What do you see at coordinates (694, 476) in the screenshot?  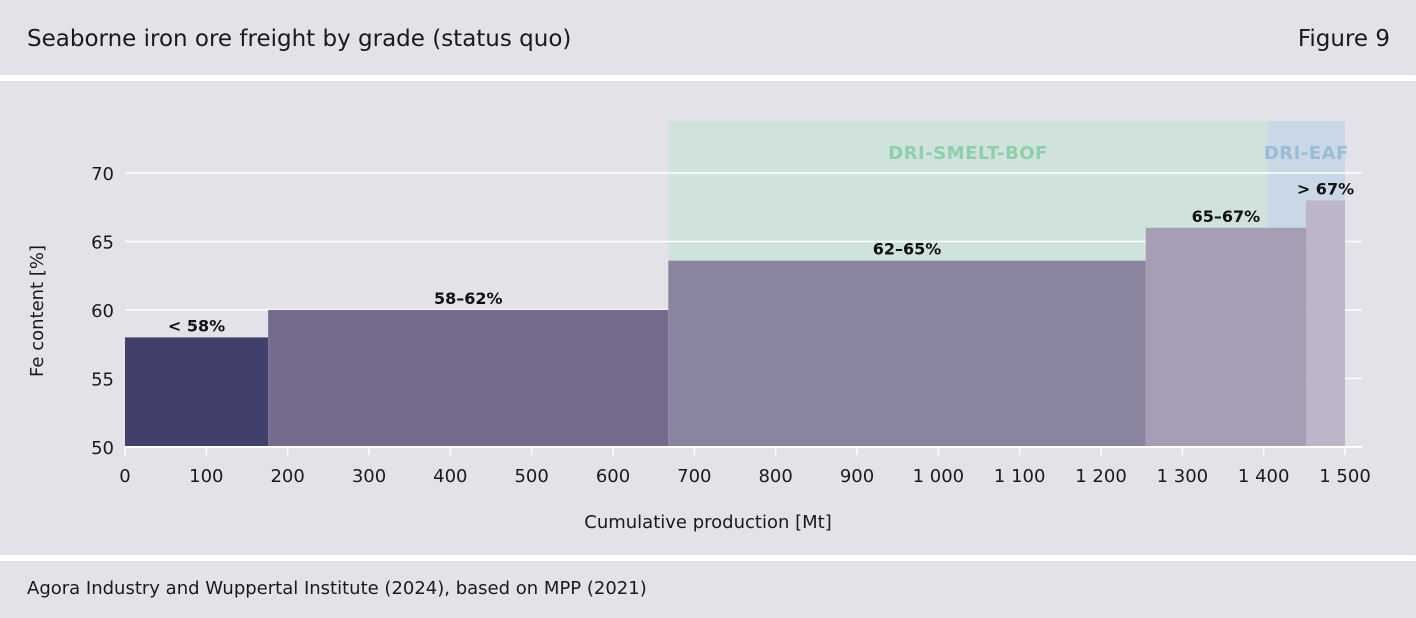 I see `x-tick-label: 700` at bounding box center [694, 476].